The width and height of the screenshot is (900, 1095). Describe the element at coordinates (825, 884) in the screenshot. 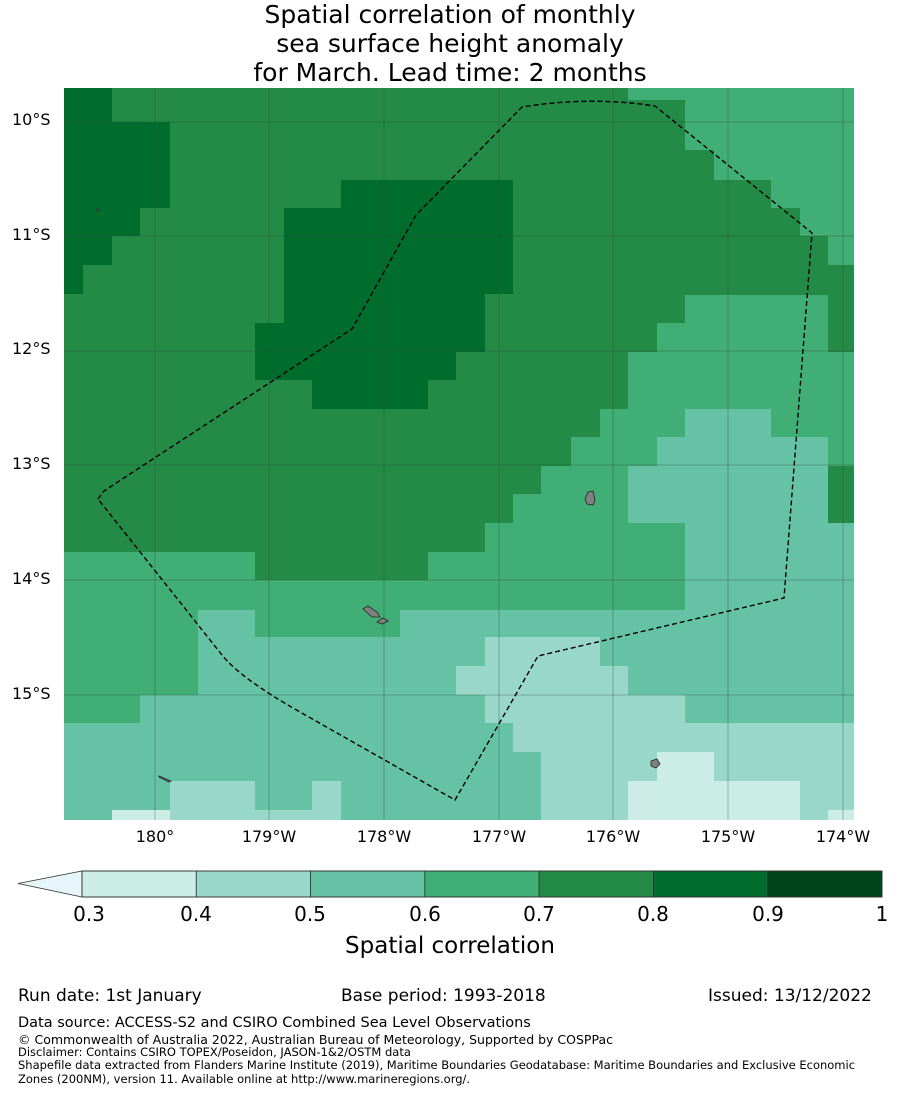

I see `colorbar-segment-0.9-1` at that location.